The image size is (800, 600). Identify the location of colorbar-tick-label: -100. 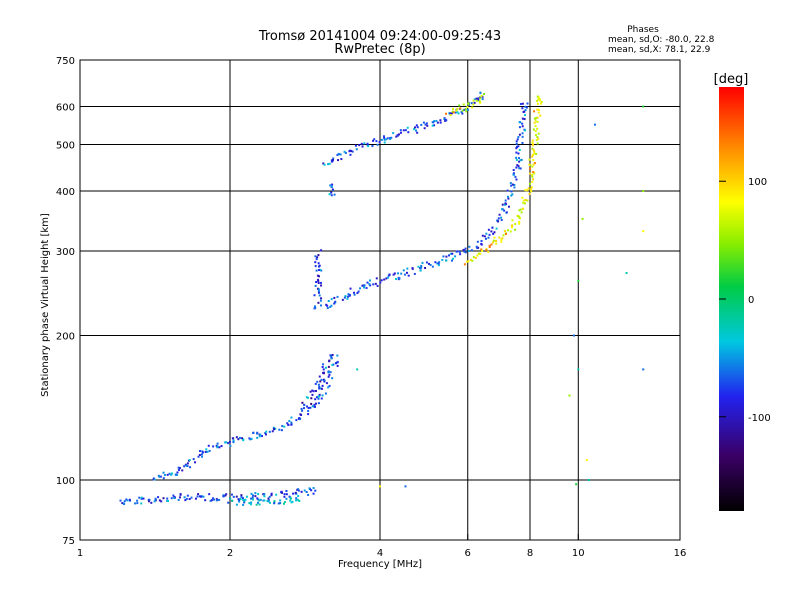
(759, 418).